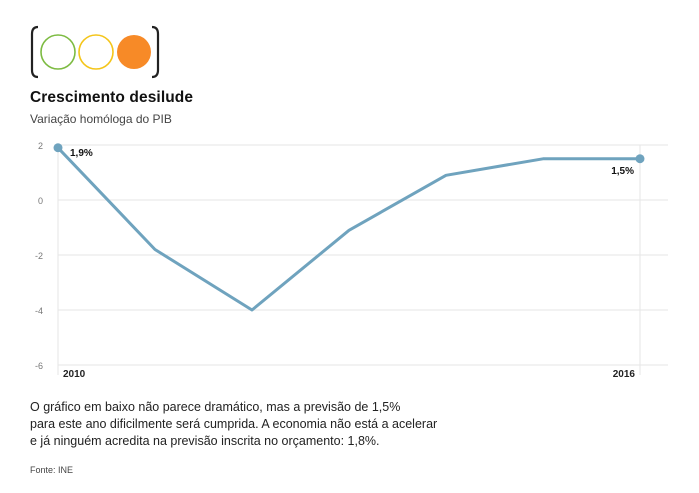 The image size is (699, 493). Describe the element at coordinates (58, 52) in the screenshot. I see `green-light-icon` at that location.